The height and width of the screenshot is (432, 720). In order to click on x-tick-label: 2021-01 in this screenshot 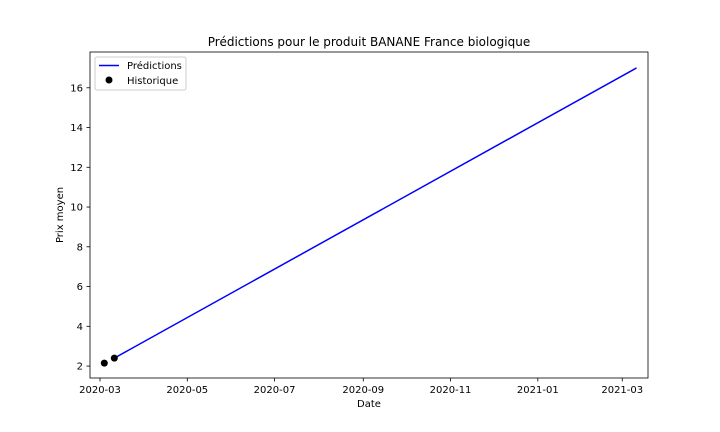, I will do `click(538, 390)`.